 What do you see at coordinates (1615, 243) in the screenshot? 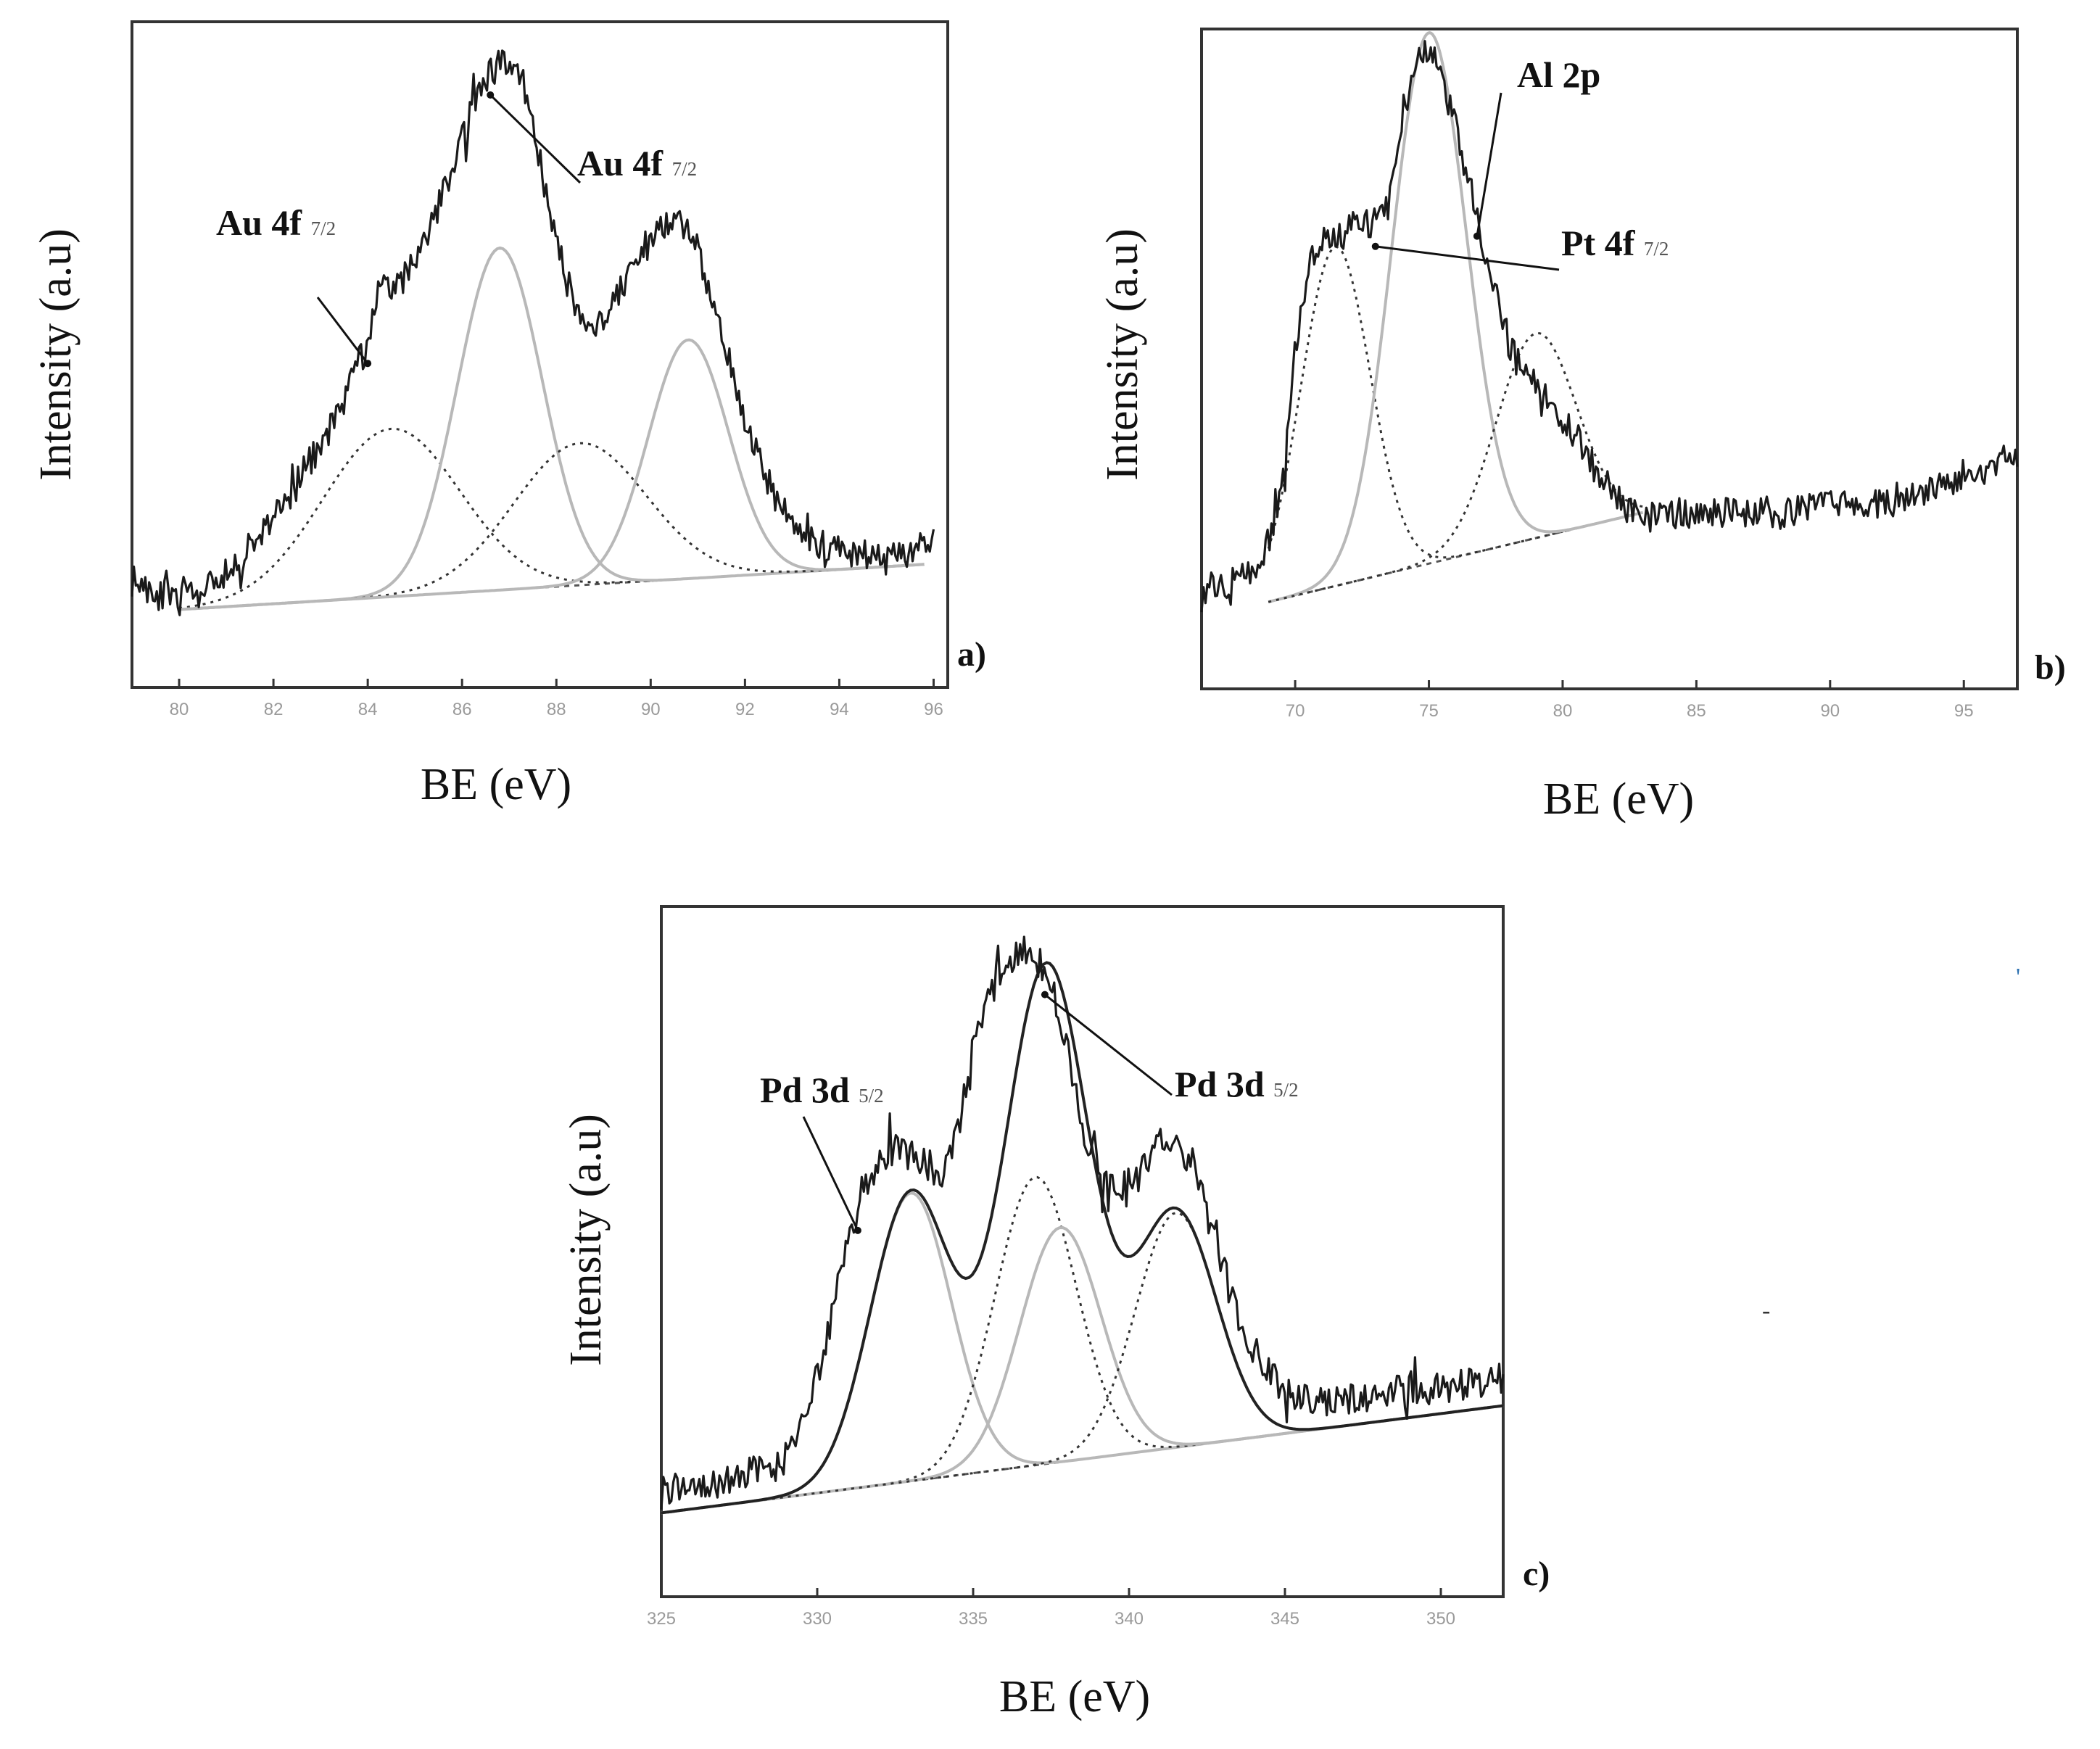
I see `annotation-text: Pt 4f 7/2` at bounding box center [1615, 243].